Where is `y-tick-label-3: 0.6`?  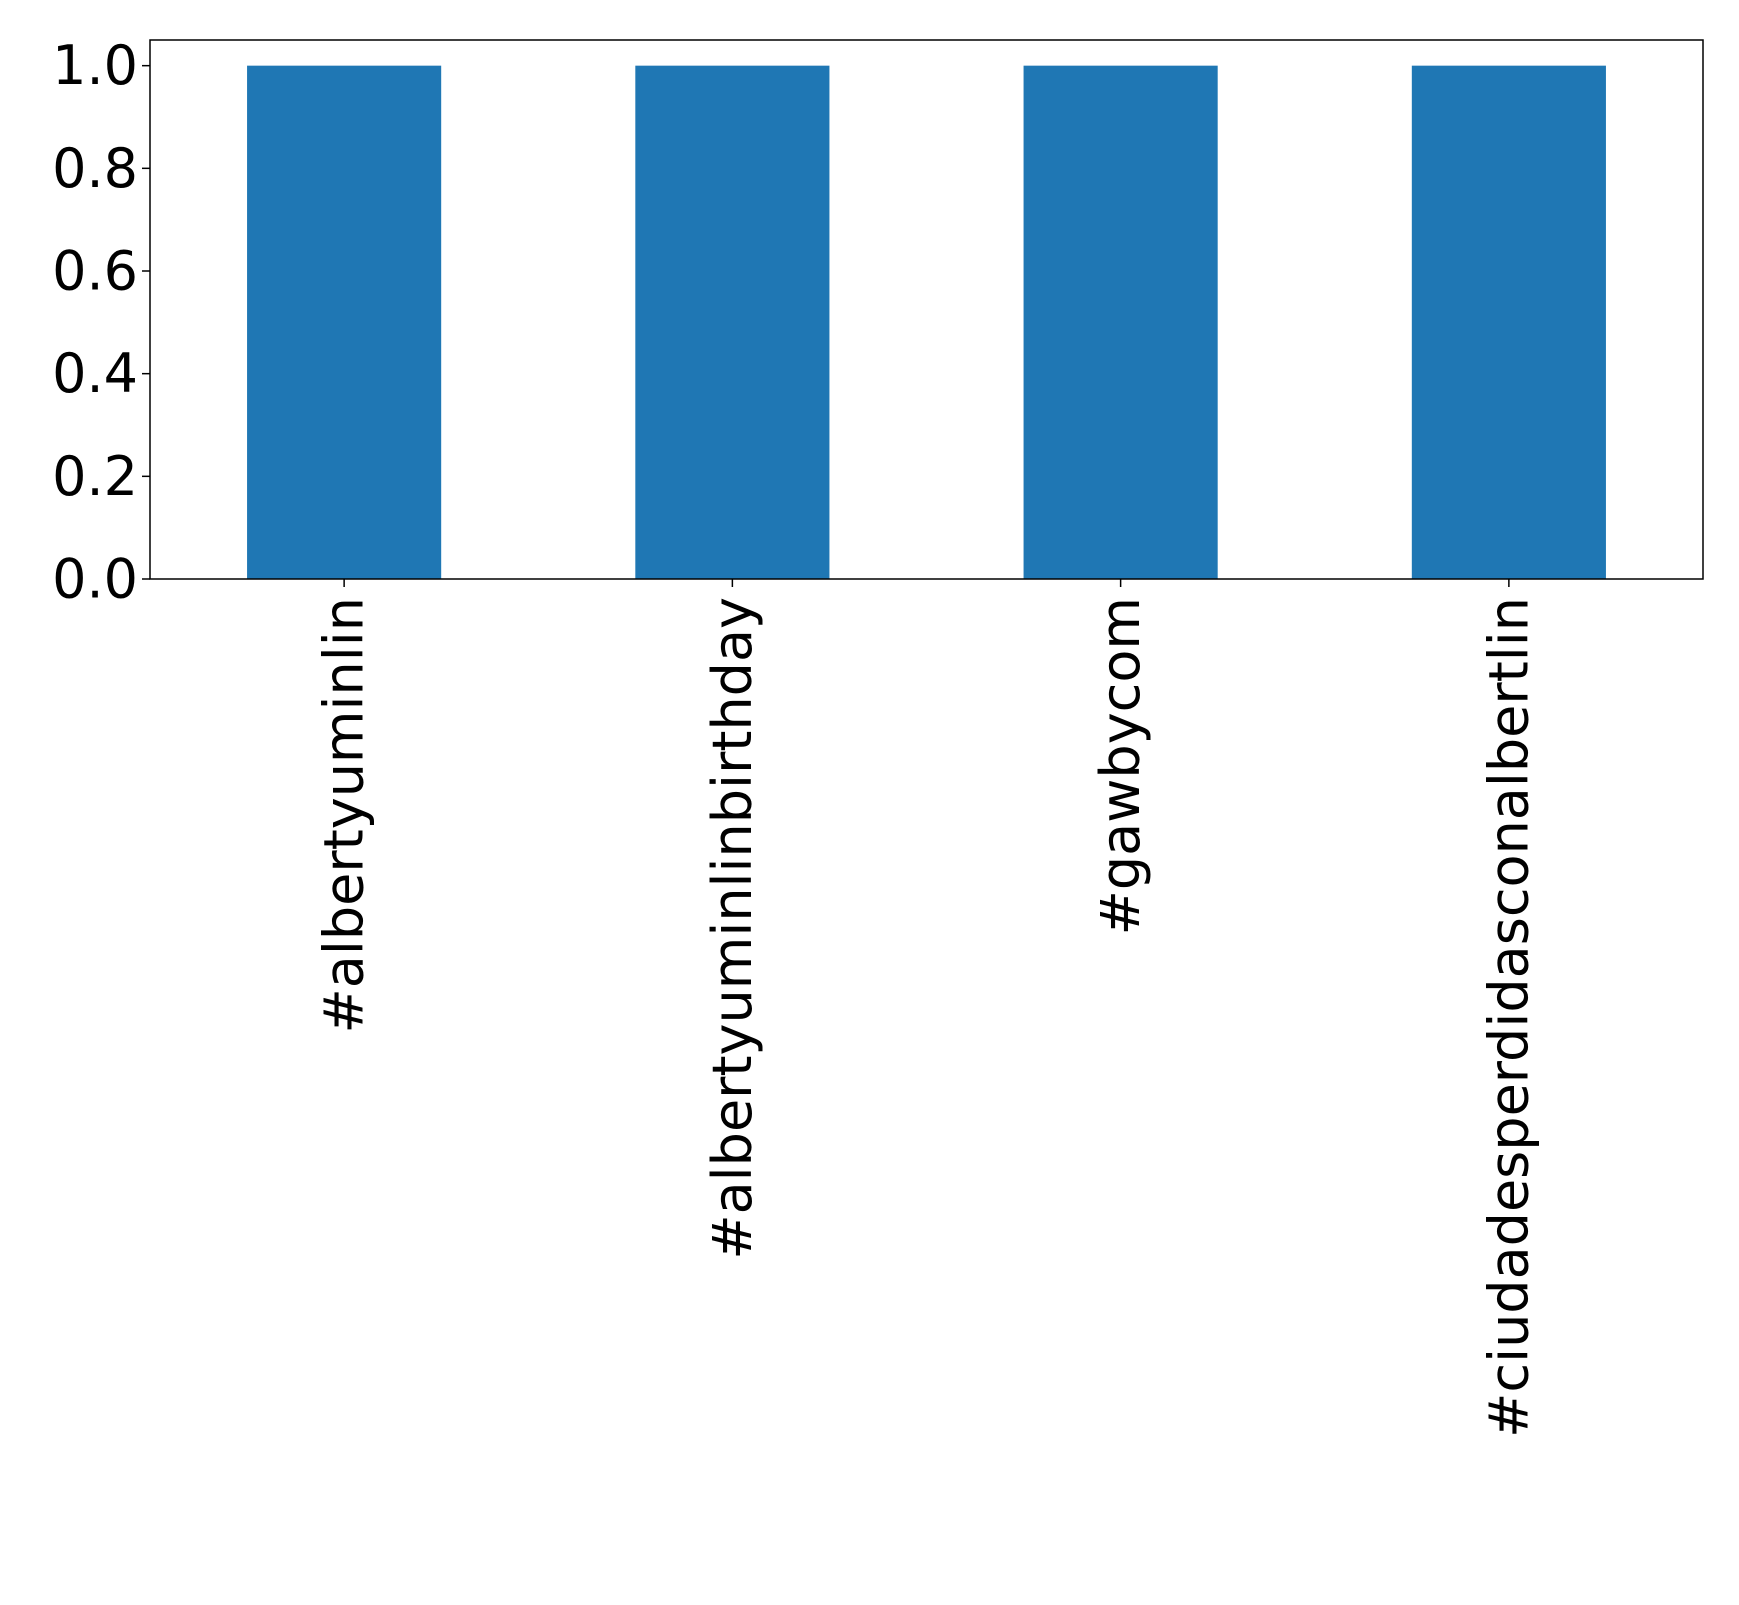 y-tick-label-3: 0.6 is located at coordinates (95, 271).